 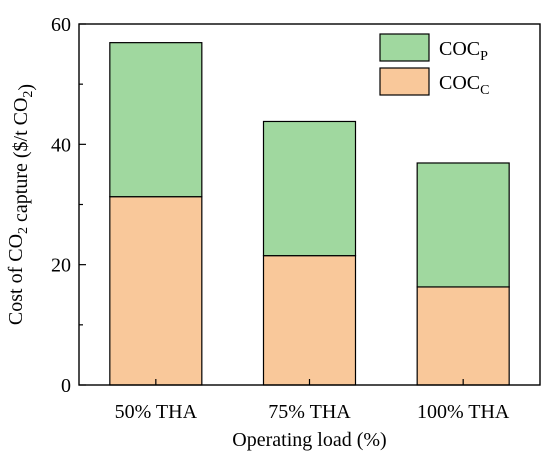 What do you see at coordinates (66, 386) in the screenshot?
I see `y-tick-label: 0` at bounding box center [66, 386].